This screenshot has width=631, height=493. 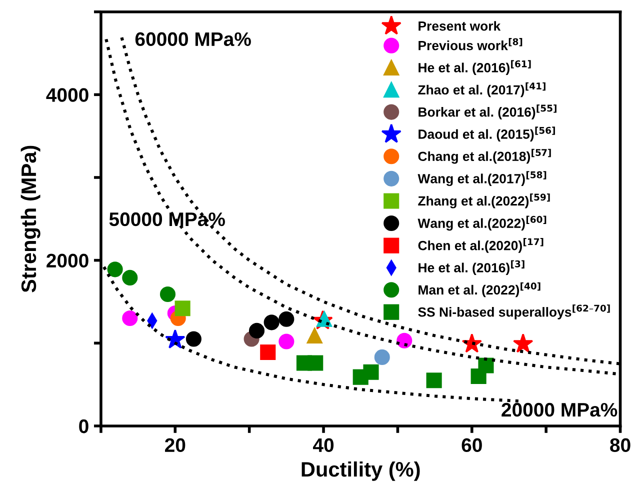 I want to click on legend-label: Wang et al.(2017)$^{[58]}$, so click(x=482, y=178).